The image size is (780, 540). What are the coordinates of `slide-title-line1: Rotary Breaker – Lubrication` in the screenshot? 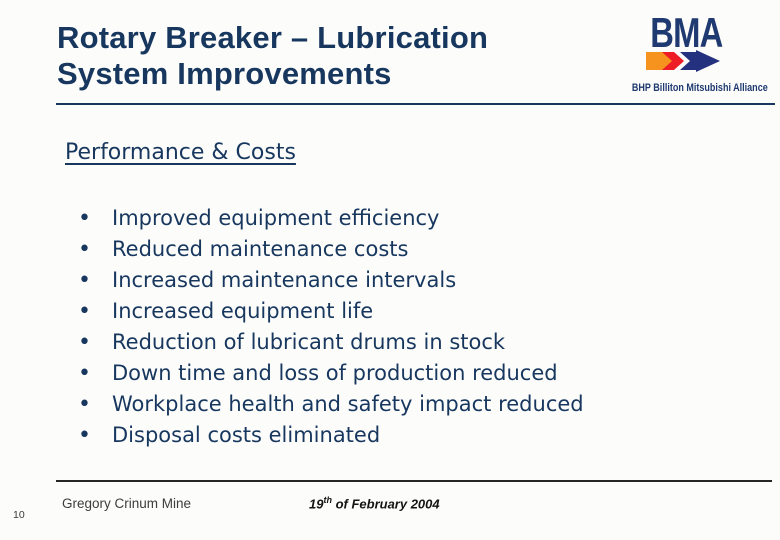 It's located at (273, 37).